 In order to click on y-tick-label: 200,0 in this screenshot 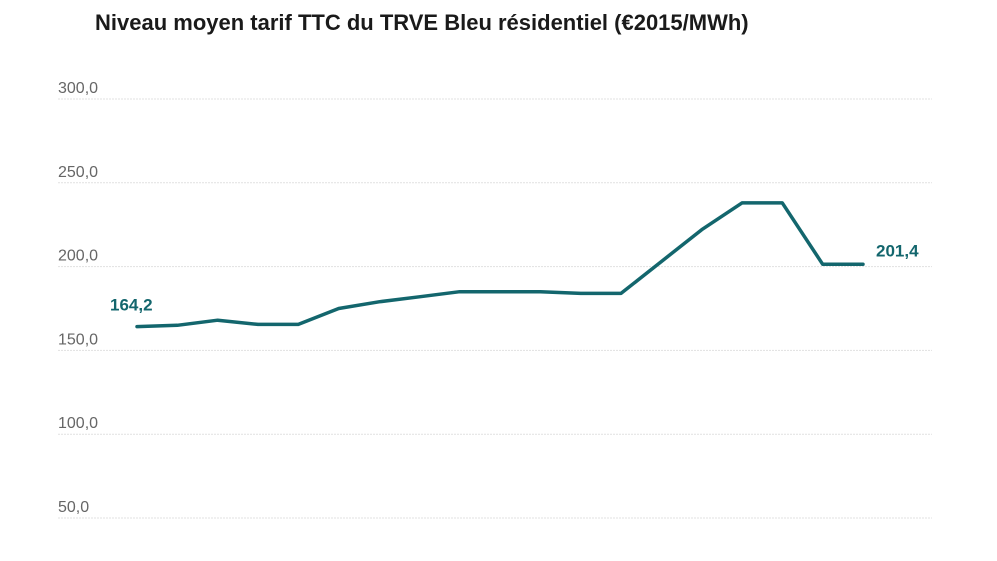, I will do `click(78, 256)`.